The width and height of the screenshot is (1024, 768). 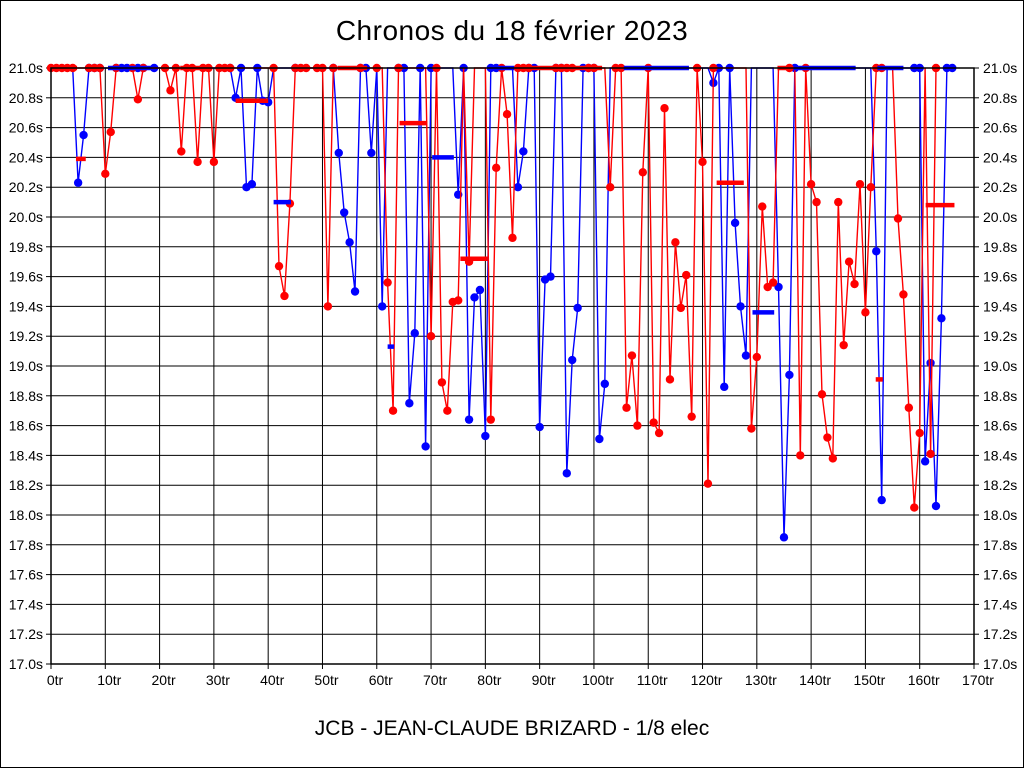 What do you see at coordinates (652, 680) in the screenshot?
I see `svg-text: 110tr` at bounding box center [652, 680].